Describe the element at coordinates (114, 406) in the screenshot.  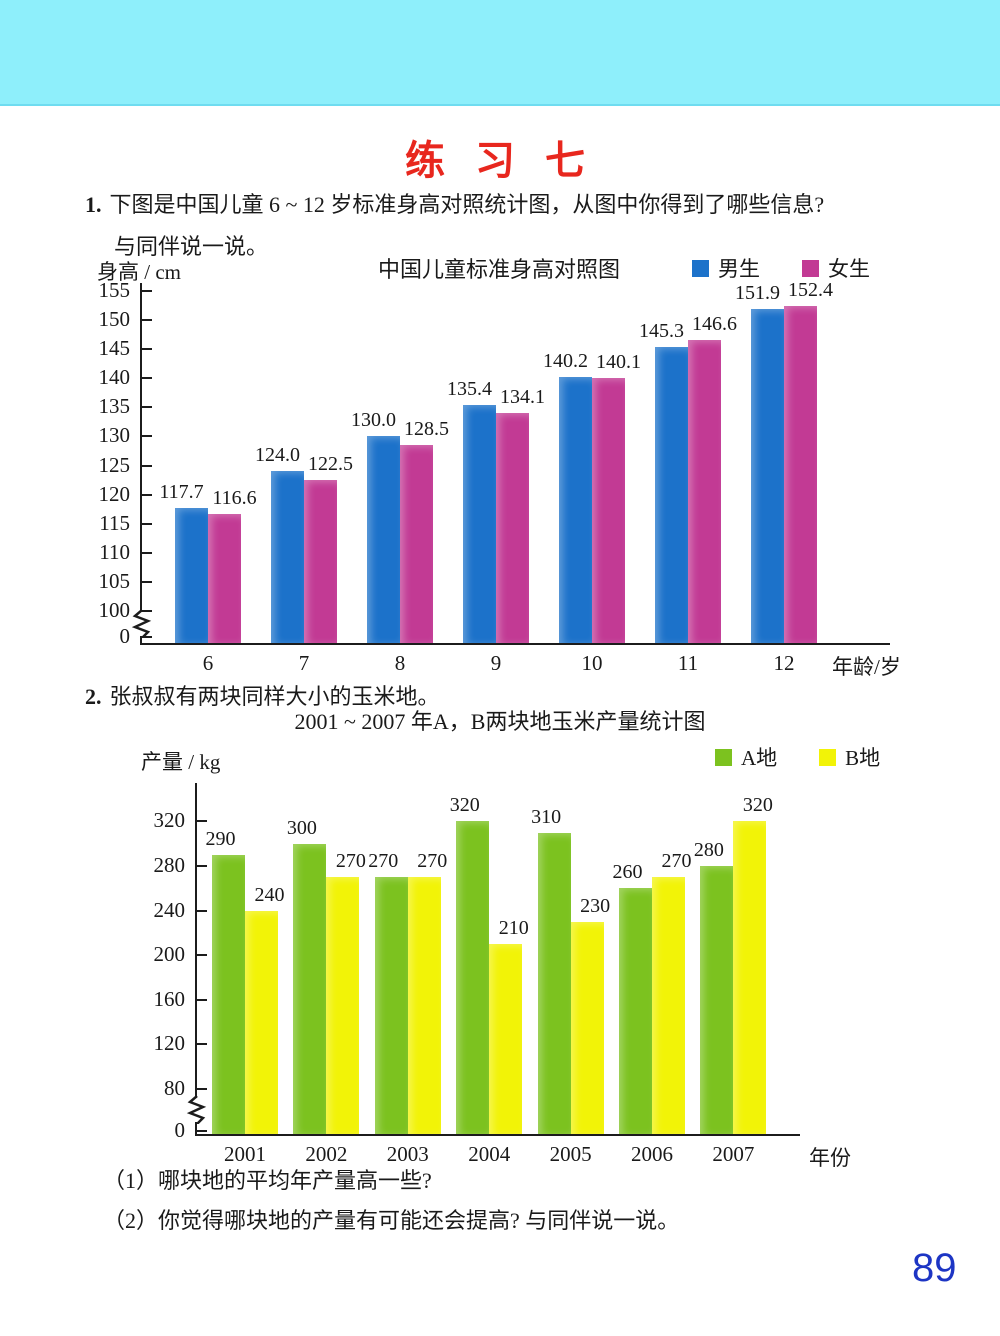
I see `y-tick-label: 135` at that location.